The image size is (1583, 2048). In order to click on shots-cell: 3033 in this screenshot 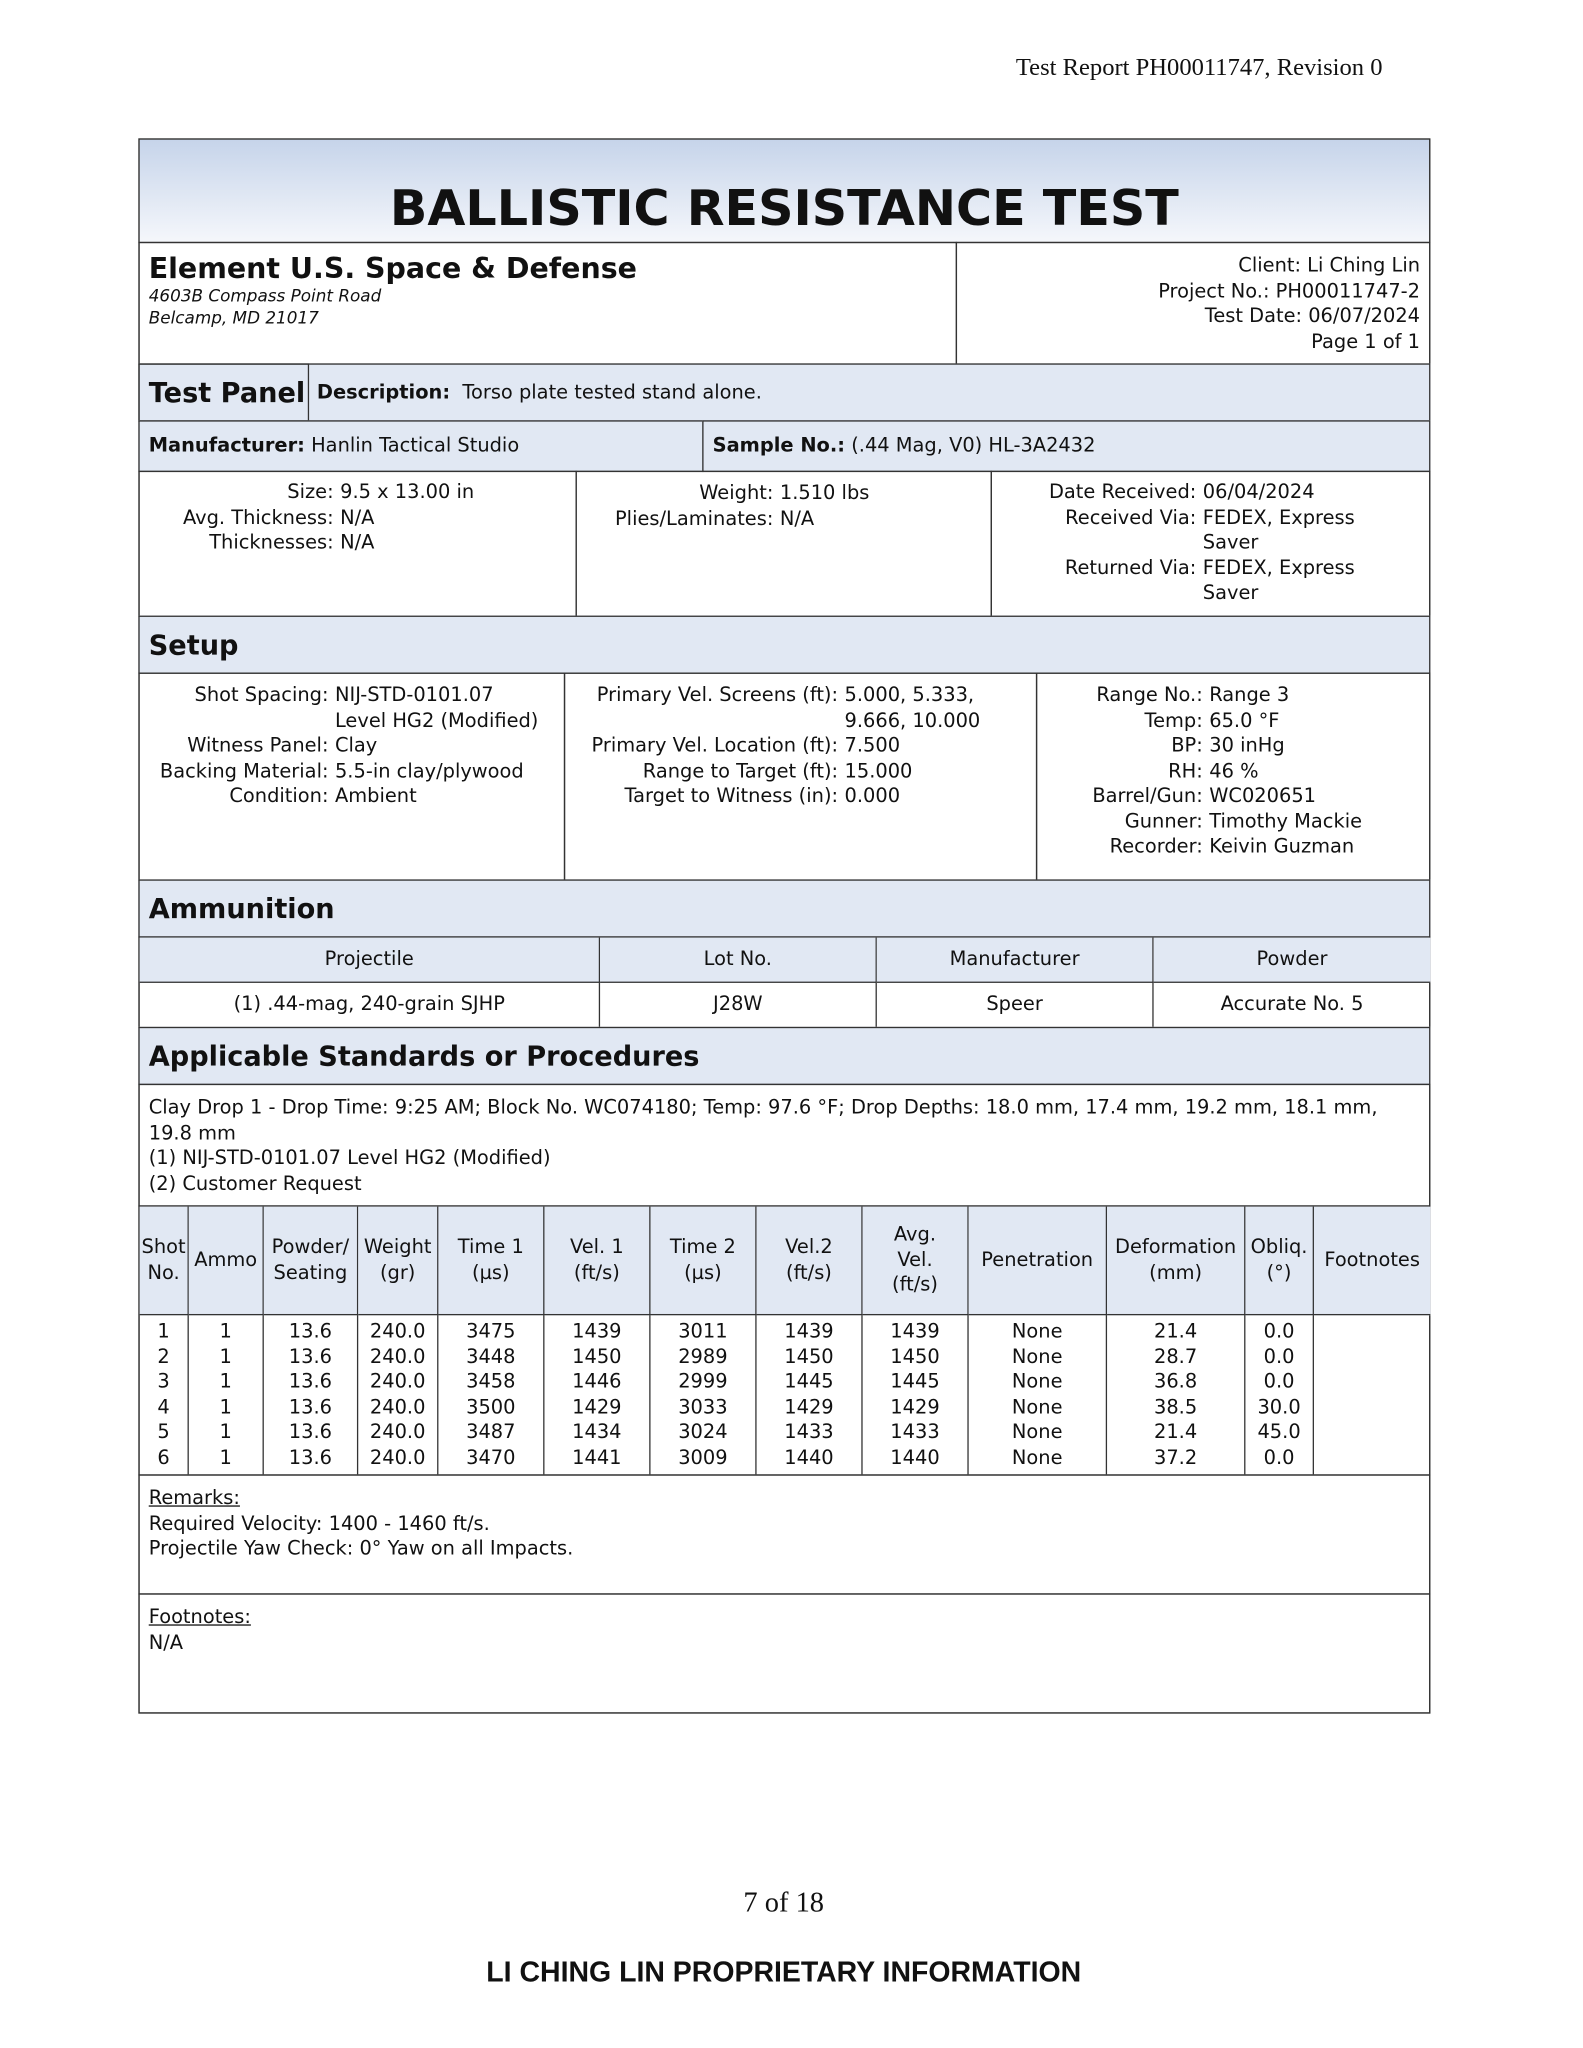, I will do `click(703, 1406)`.